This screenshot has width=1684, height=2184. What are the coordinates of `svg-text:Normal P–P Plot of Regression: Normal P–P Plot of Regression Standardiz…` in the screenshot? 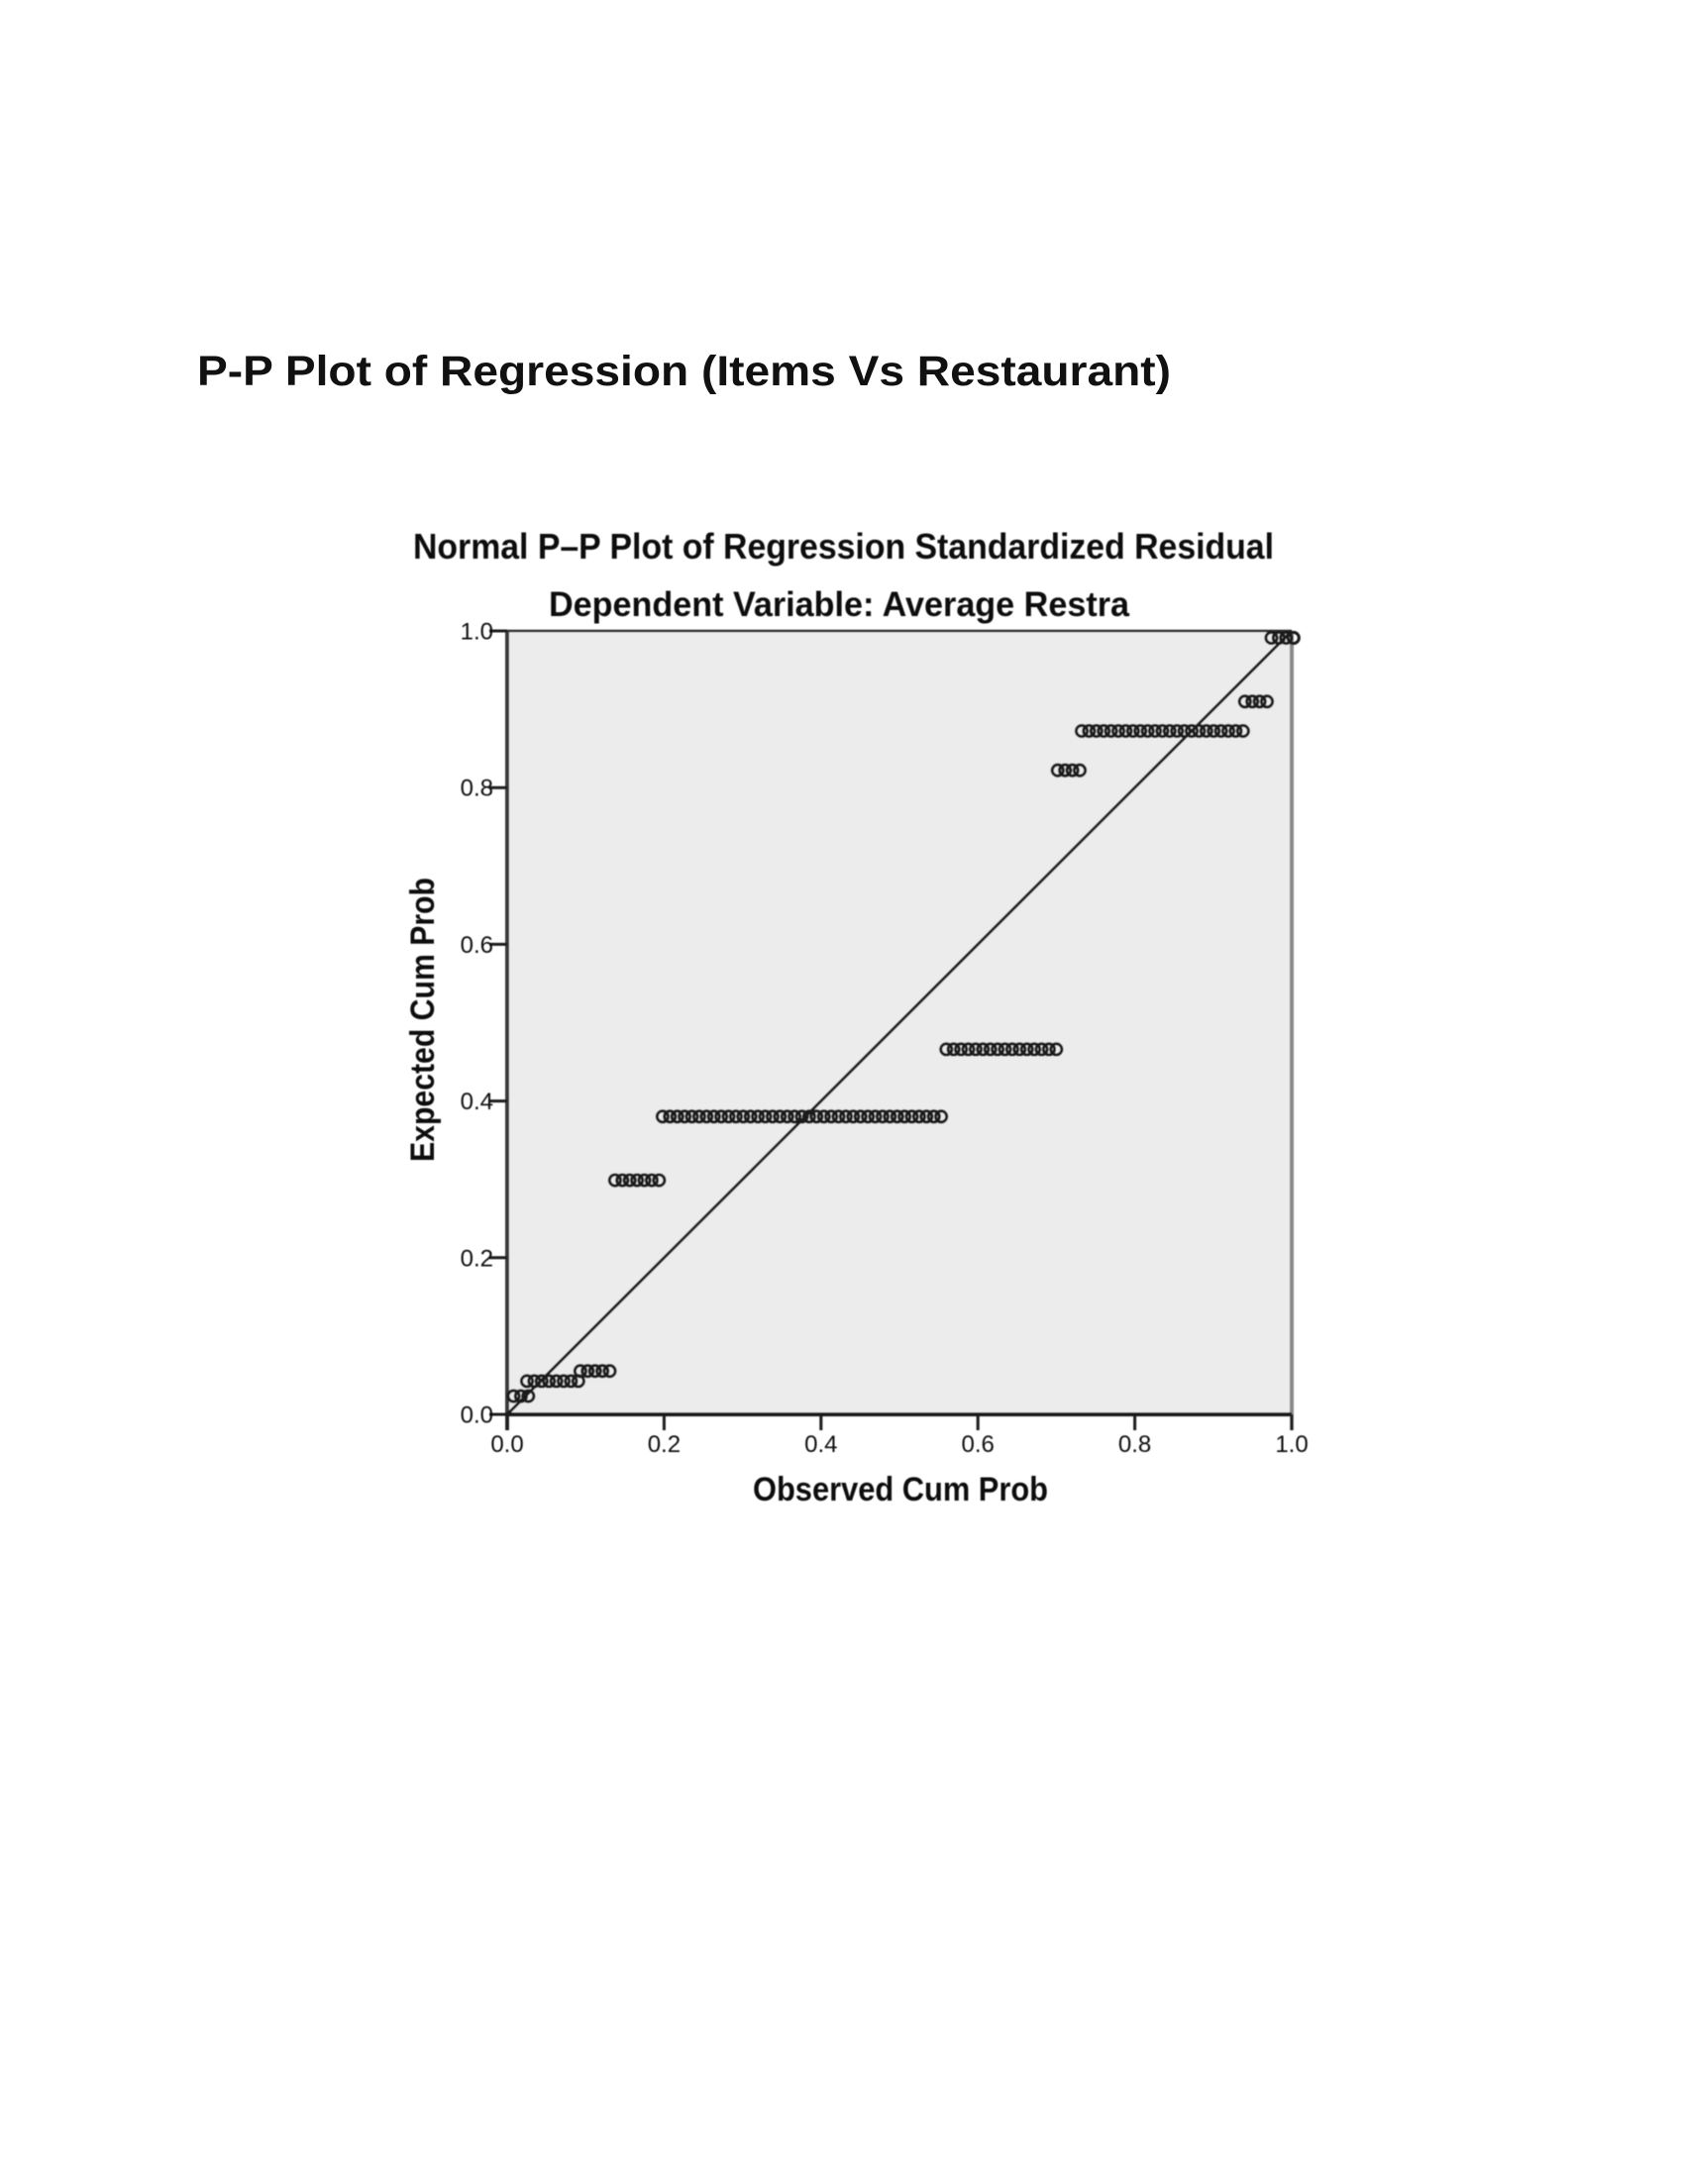 It's located at (843, 546).